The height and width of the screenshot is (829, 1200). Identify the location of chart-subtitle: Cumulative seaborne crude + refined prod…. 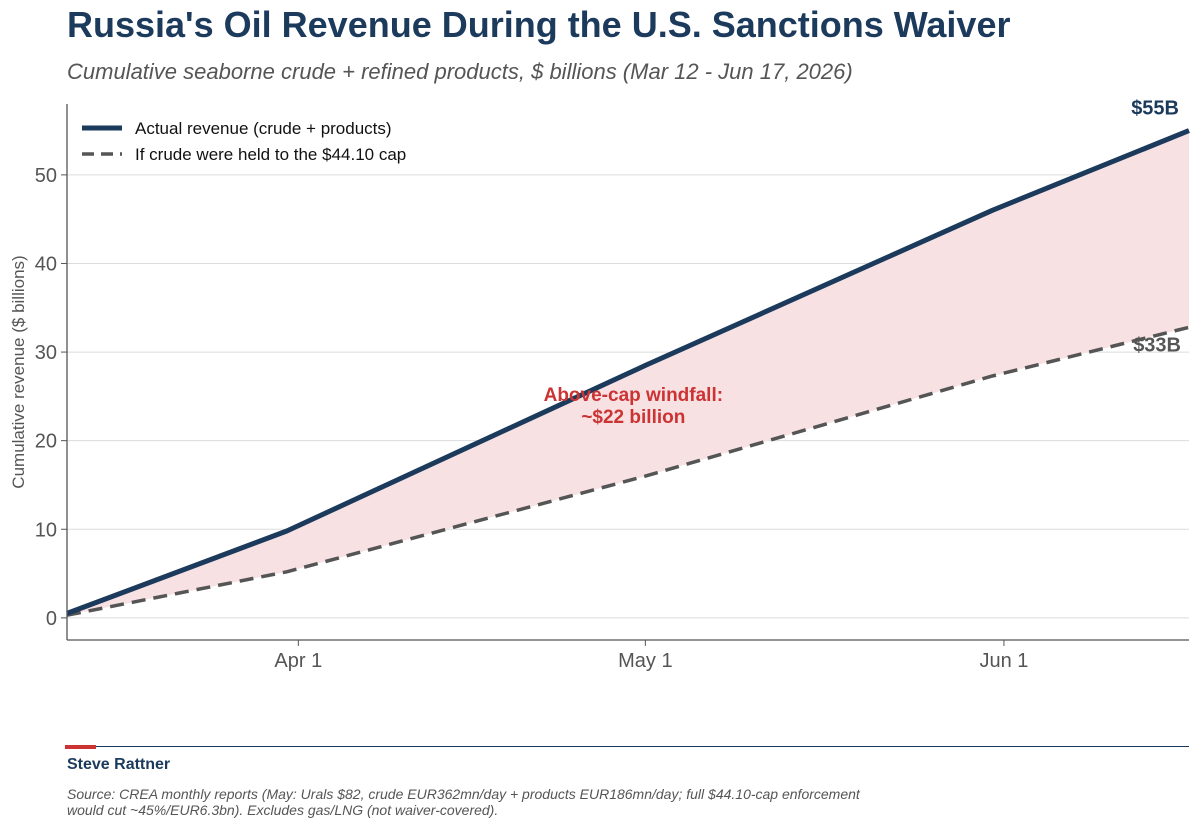
(460, 71).